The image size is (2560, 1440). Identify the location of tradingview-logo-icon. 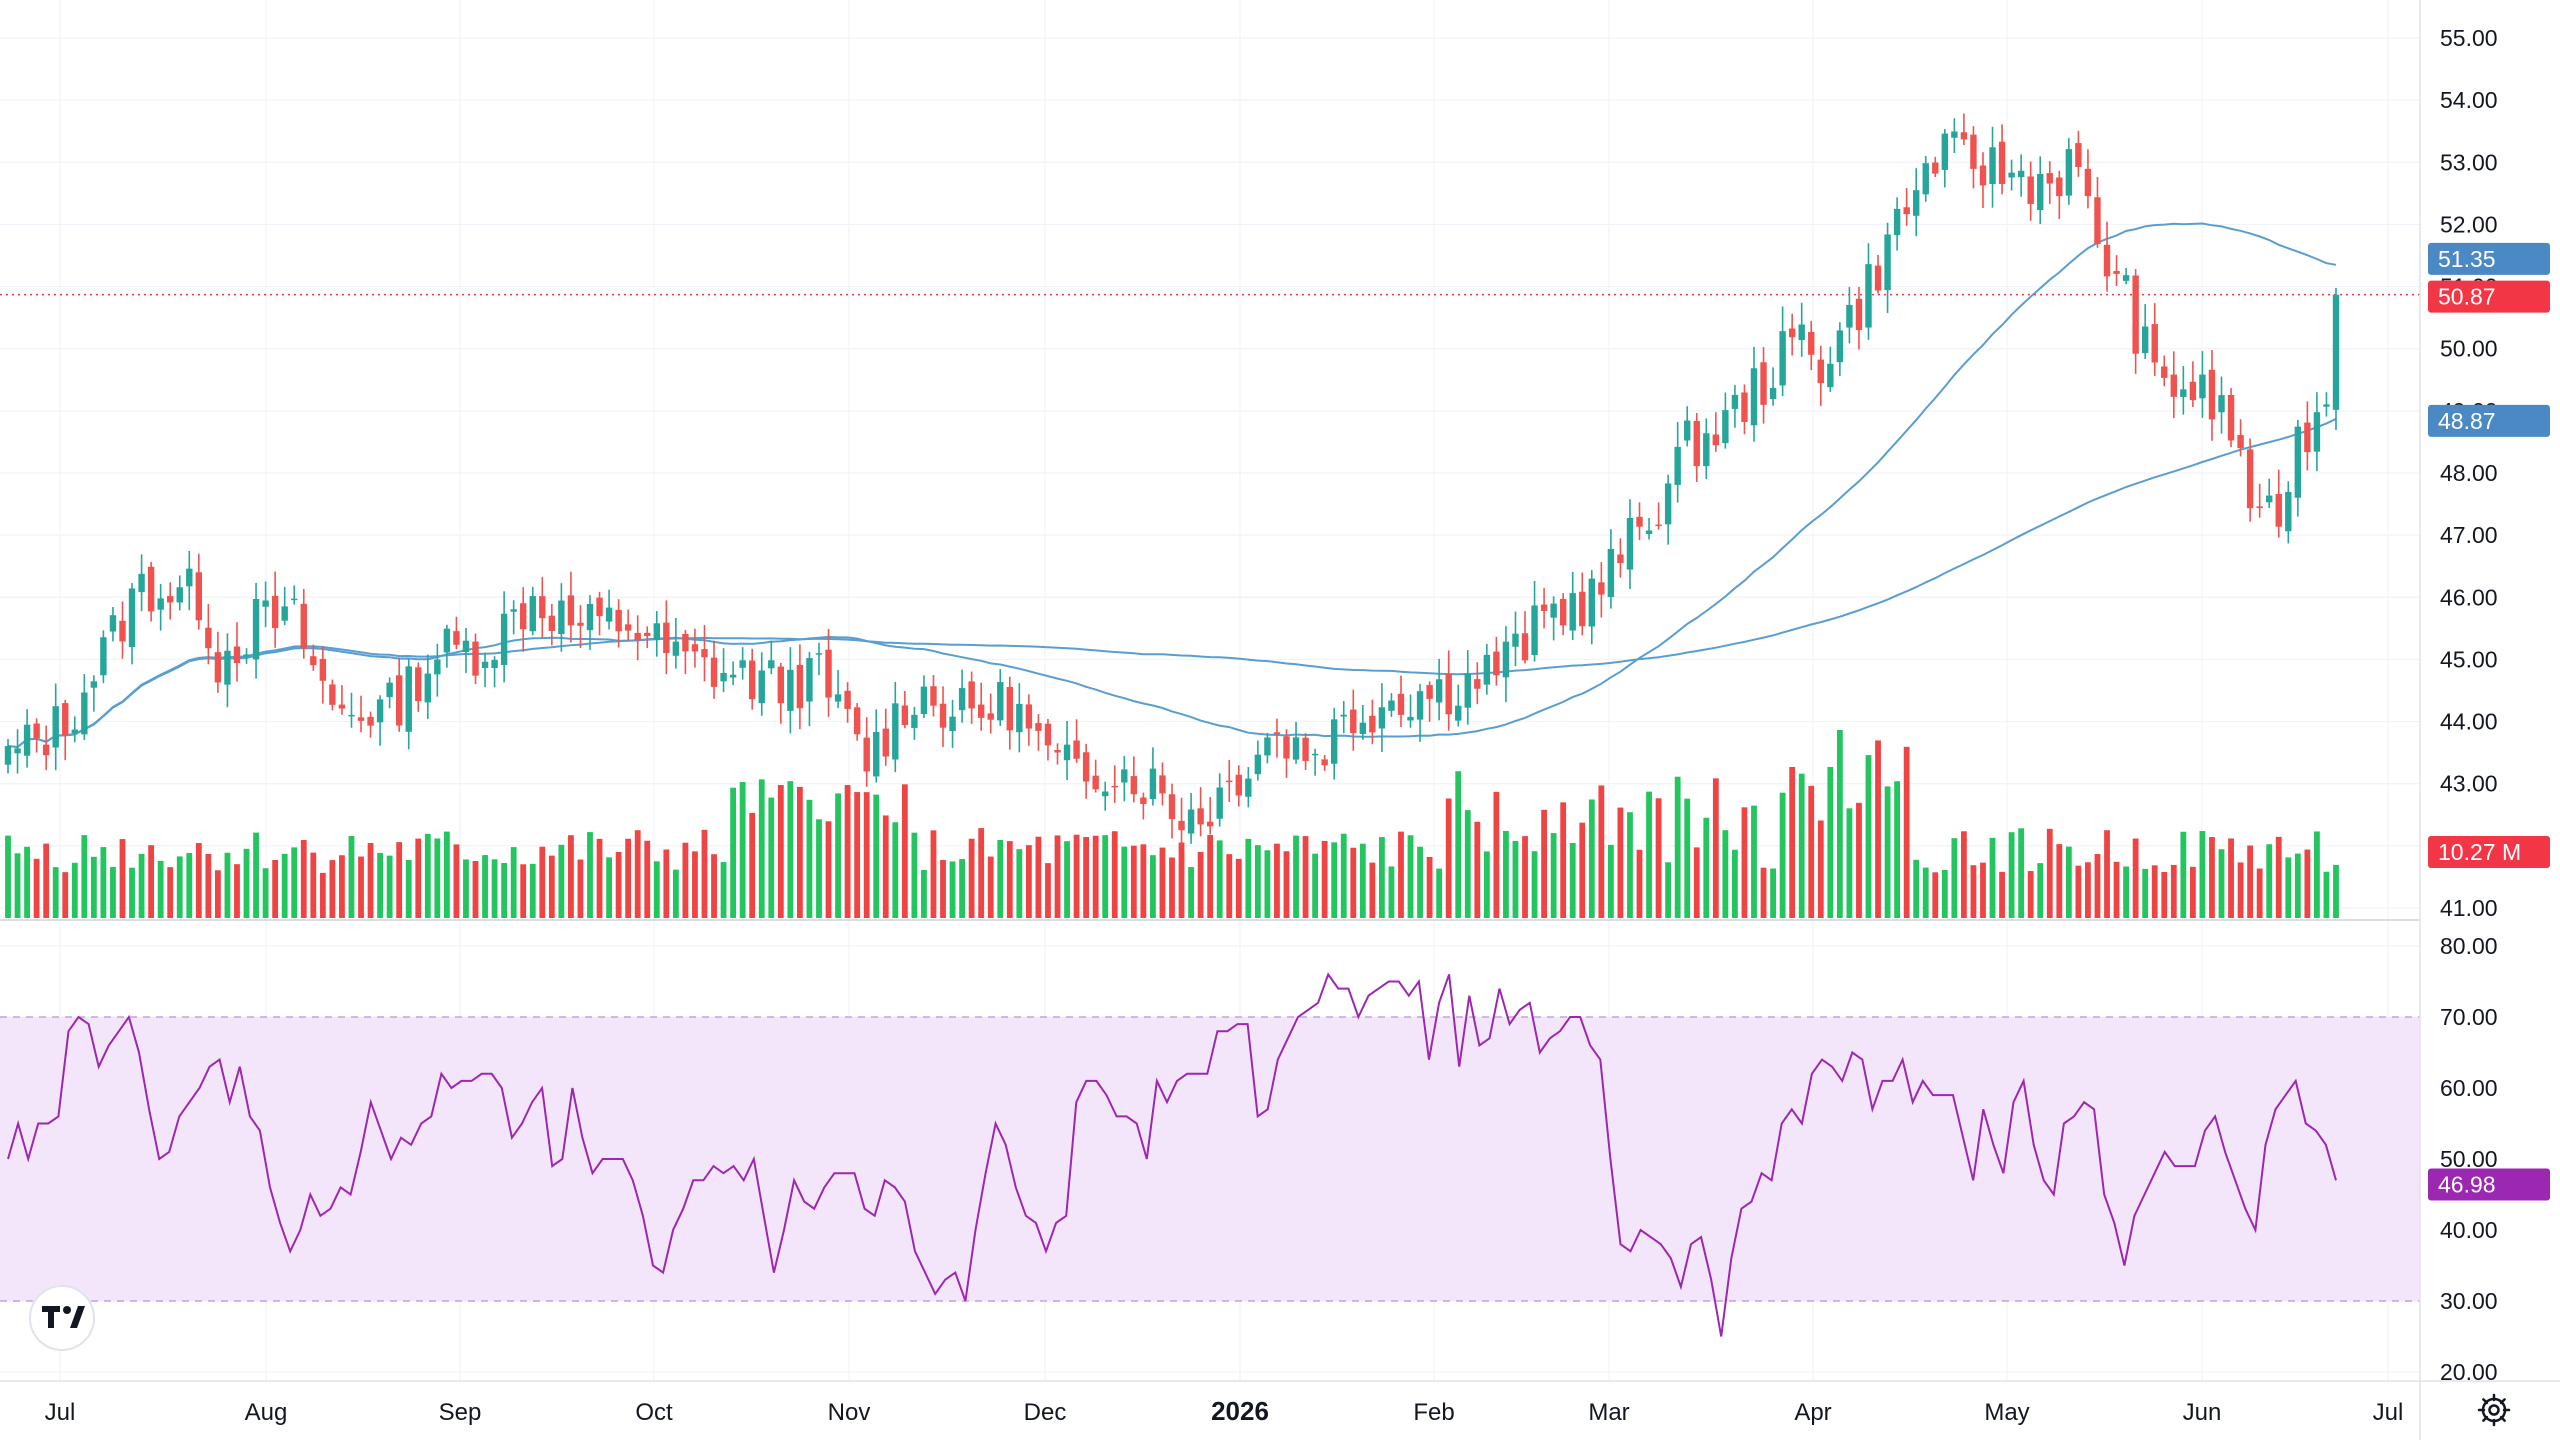
(62, 1318).